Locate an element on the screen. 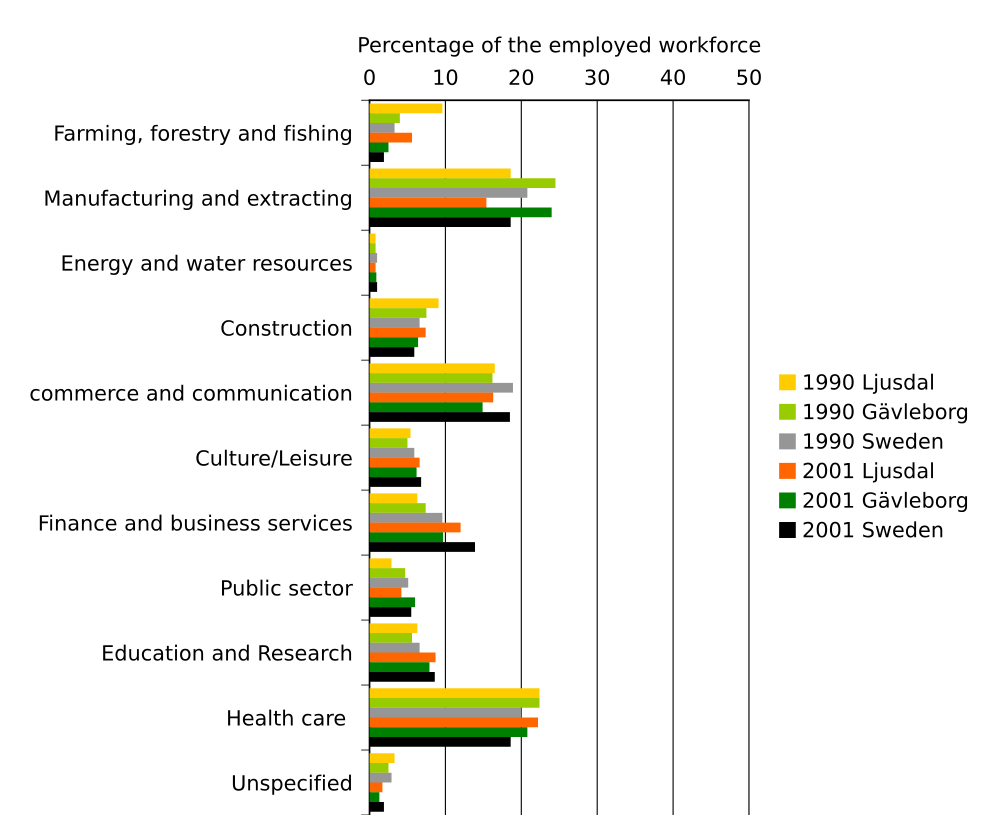 Image resolution: width=996 pixels, height=815 pixels. x-tick-label: 40 is located at coordinates (672, 77).